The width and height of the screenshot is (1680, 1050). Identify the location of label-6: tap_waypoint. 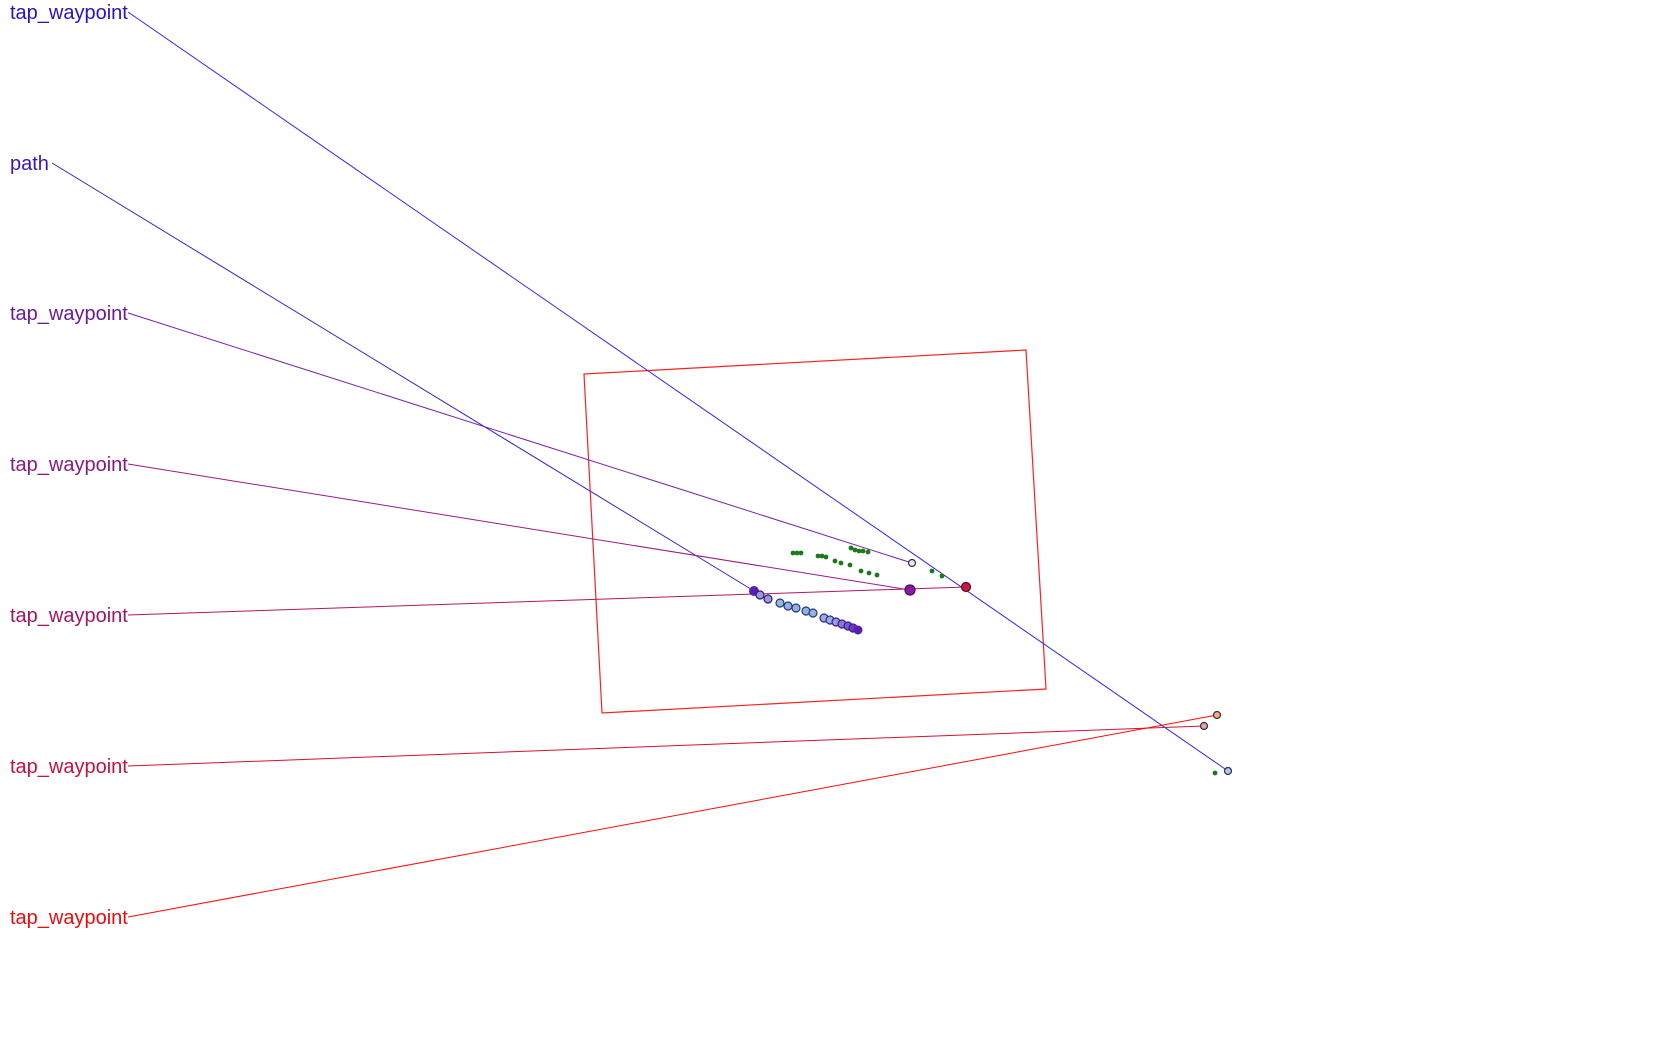
(69, 767).